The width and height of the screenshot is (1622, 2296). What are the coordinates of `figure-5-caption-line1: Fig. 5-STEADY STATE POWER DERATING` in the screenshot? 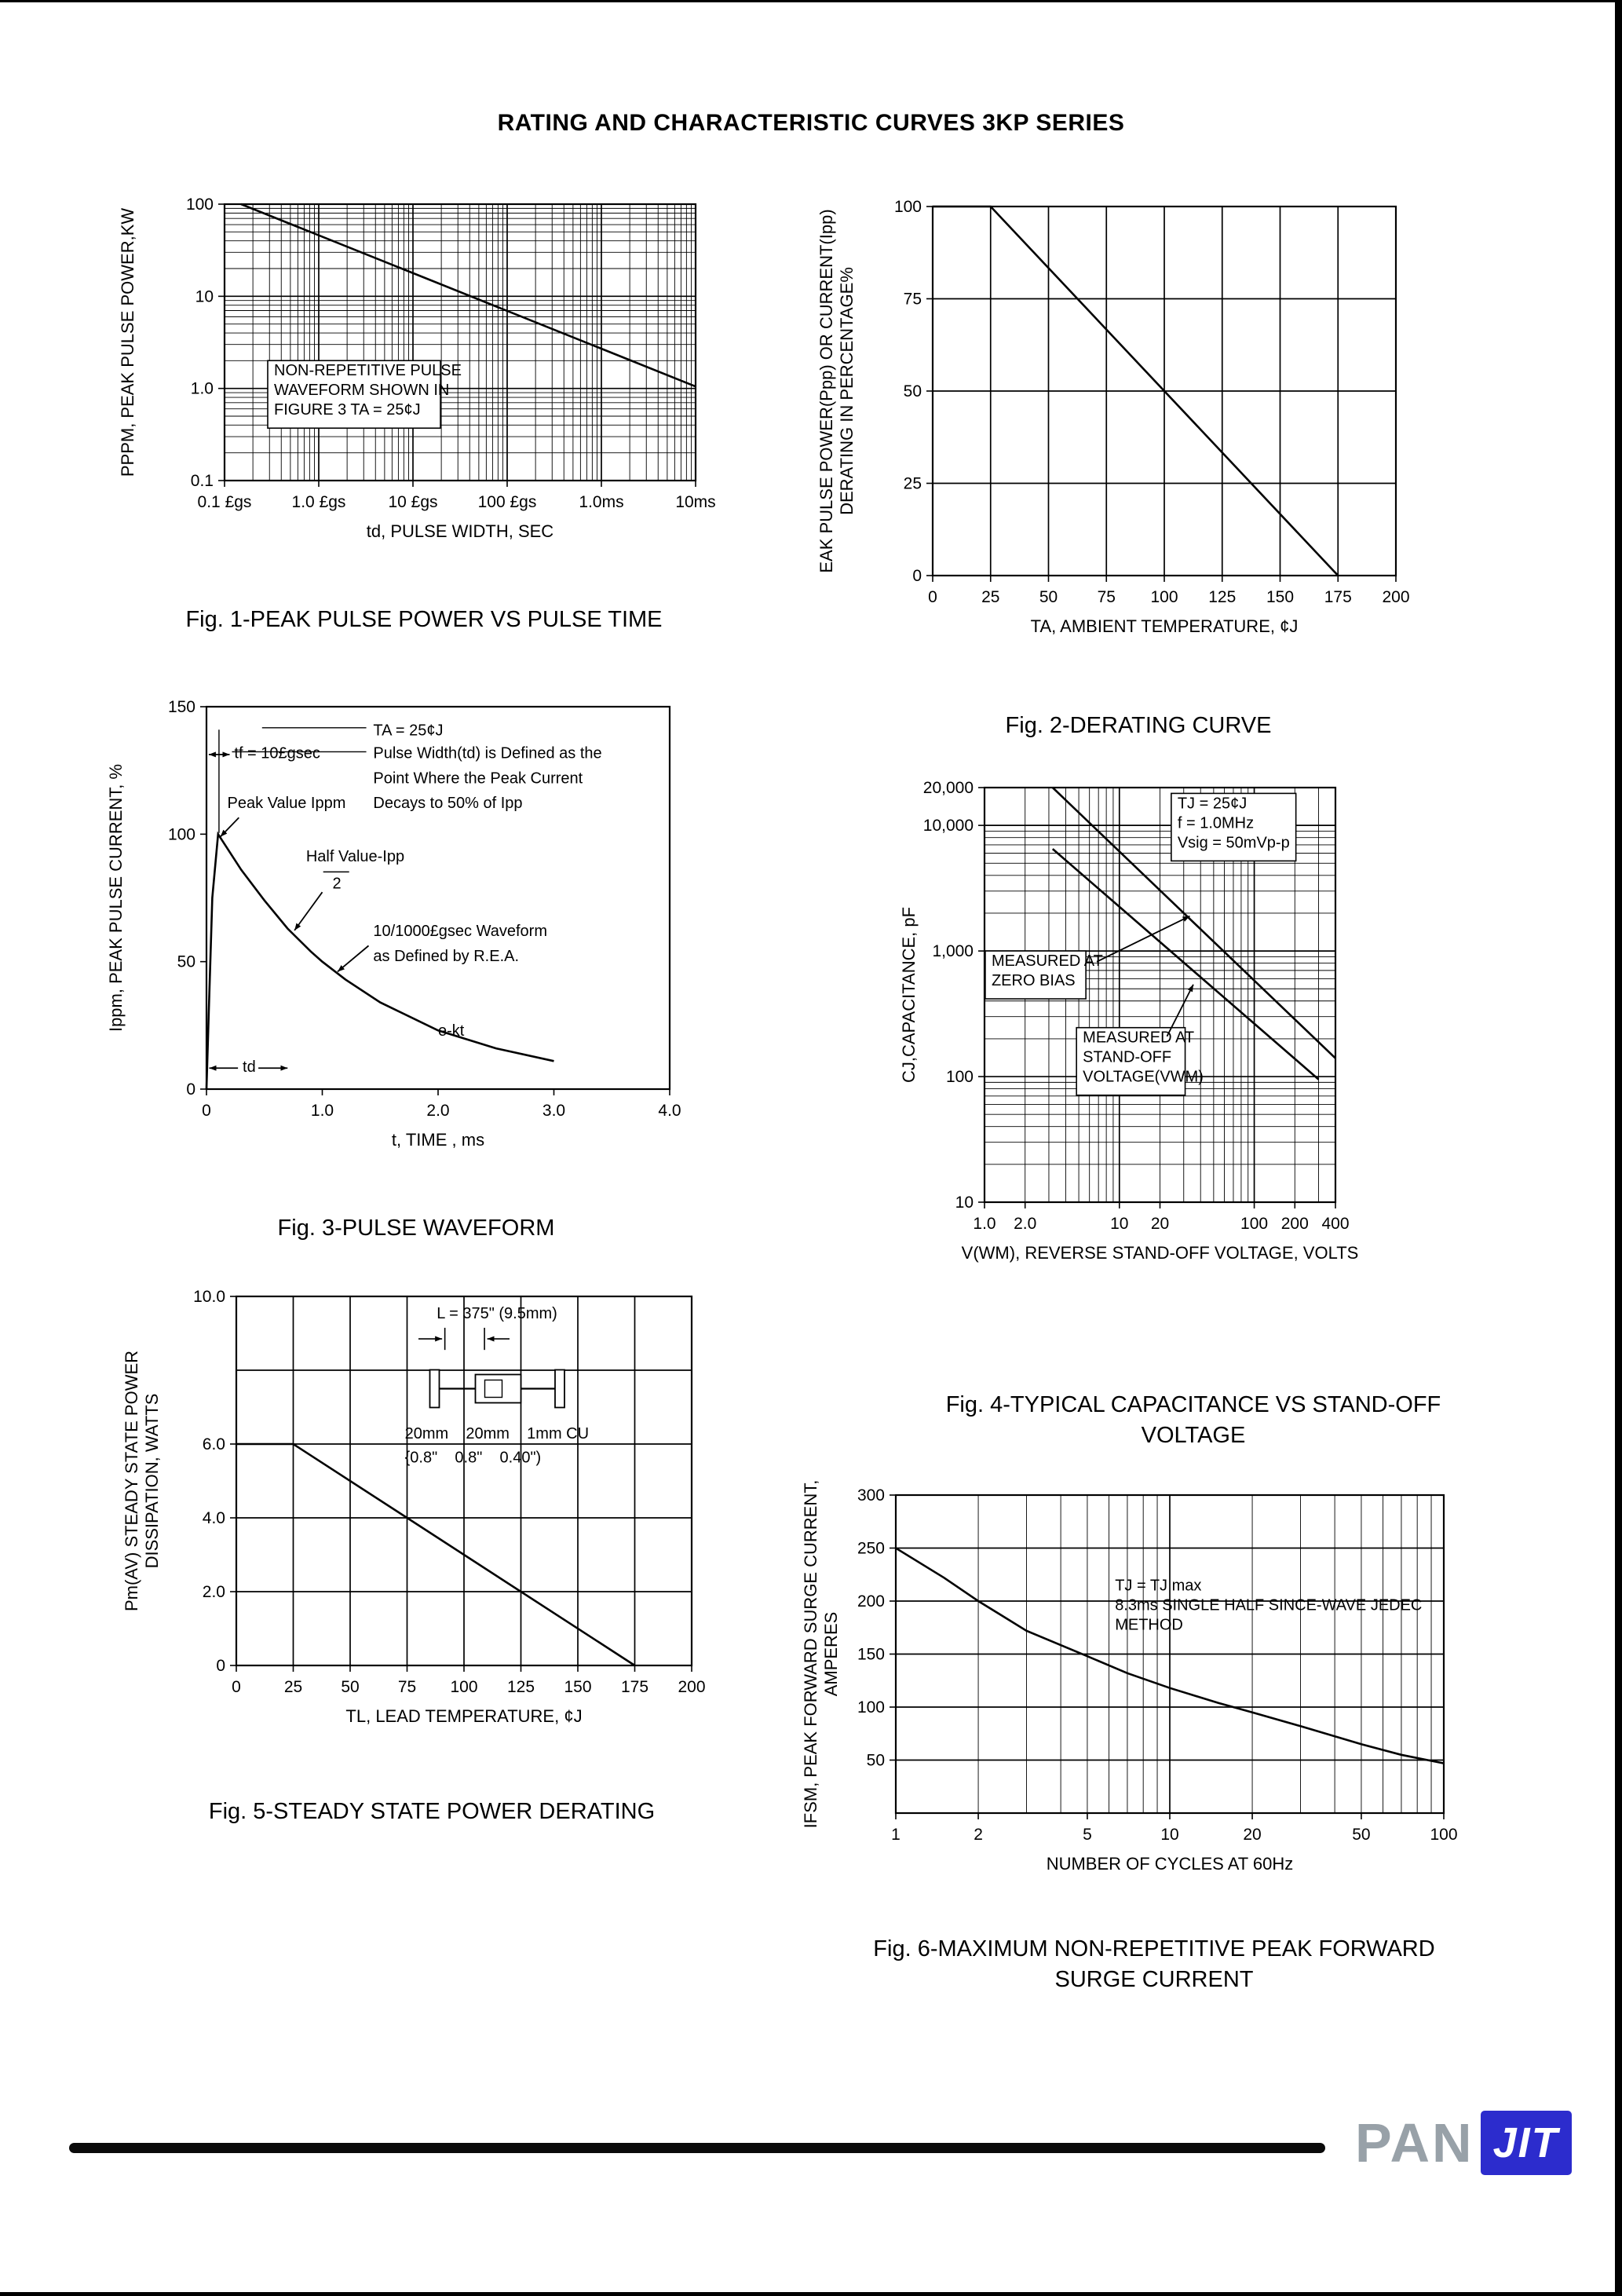 It's located at (432, 1812).